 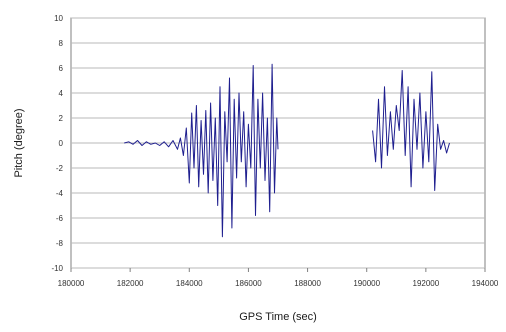 What do you see at coordinates (60, 193) in the screenshot?
I see `y-tick-label: -4` at bounding box center [60, 193].